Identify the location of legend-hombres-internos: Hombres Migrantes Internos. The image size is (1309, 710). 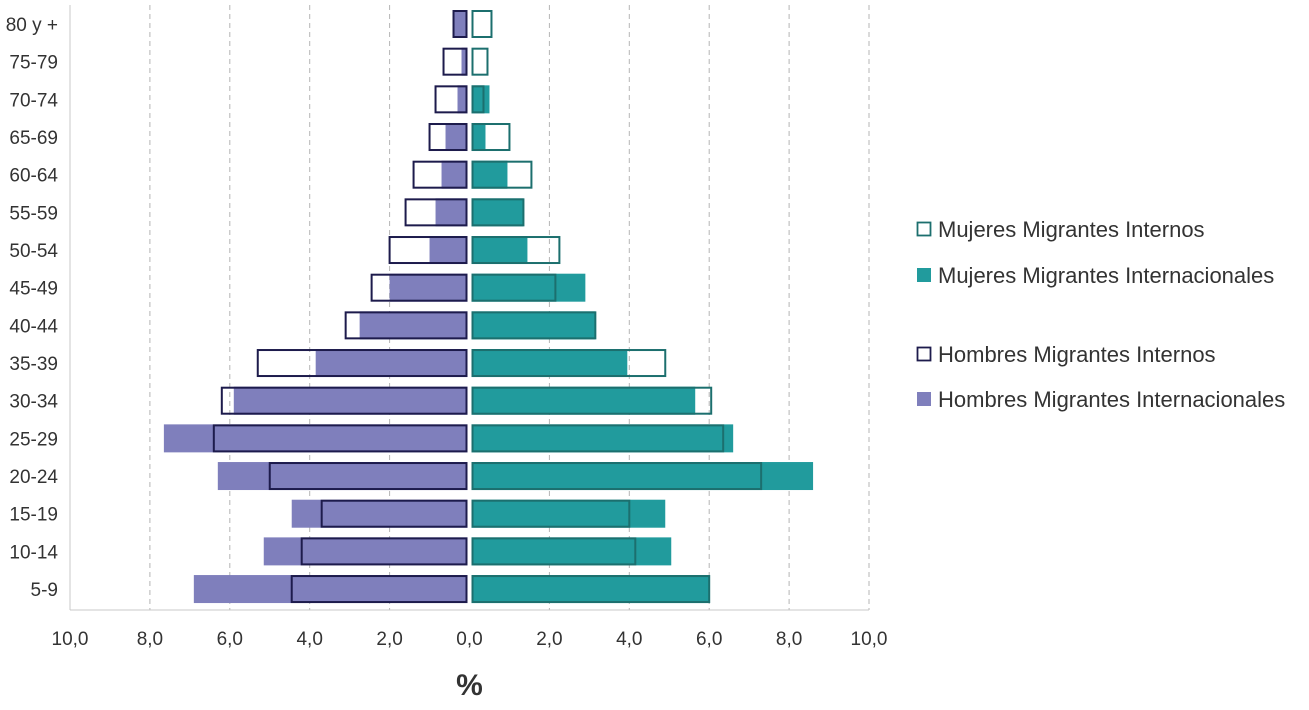
(1066, 354).